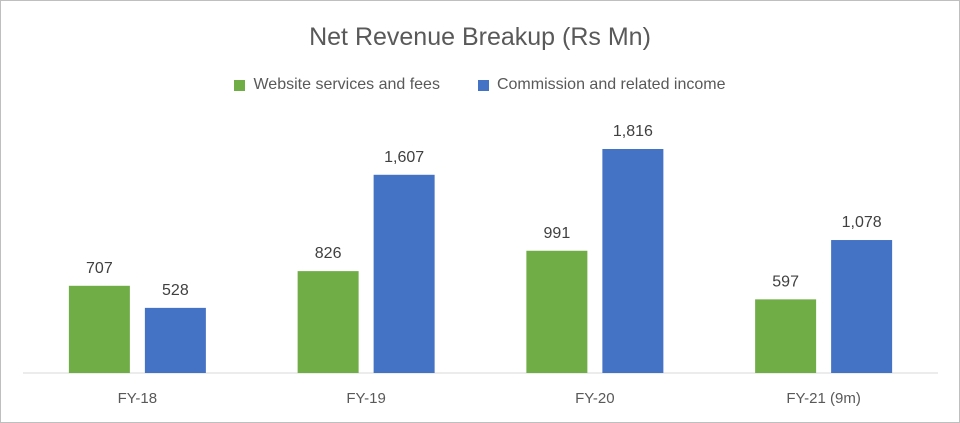 The image size is (960, 423). Describe the element at coordinates (137, 398) in the screenshot. I see `x-tick-label-0: FY-18` at that location.